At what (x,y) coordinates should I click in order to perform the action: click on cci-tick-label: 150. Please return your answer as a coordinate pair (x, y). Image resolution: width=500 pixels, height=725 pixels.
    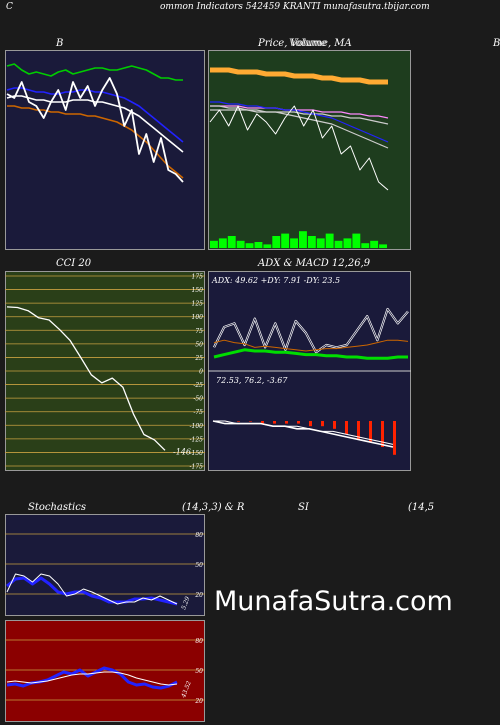
    Looking at the image, I should click on (198, 290).